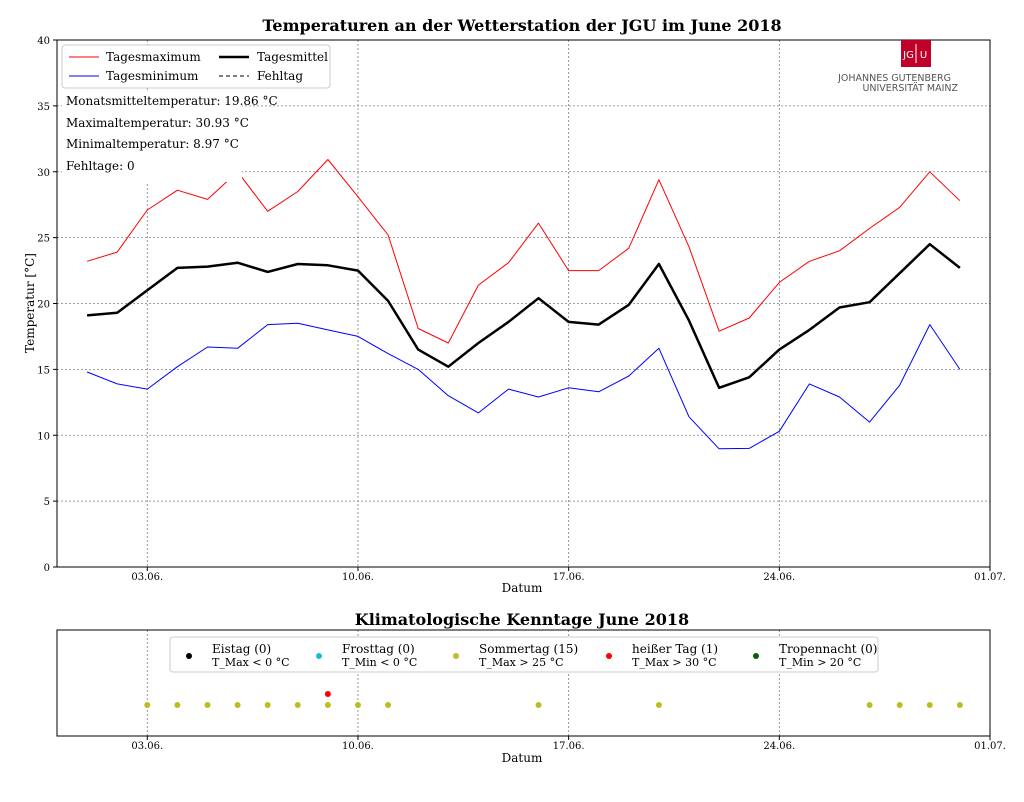 This screenshot has width=1024, height=802. Describe the element at coordinates (43, 436) in the screenshot. I see `y-tick-label: 10` at that location.